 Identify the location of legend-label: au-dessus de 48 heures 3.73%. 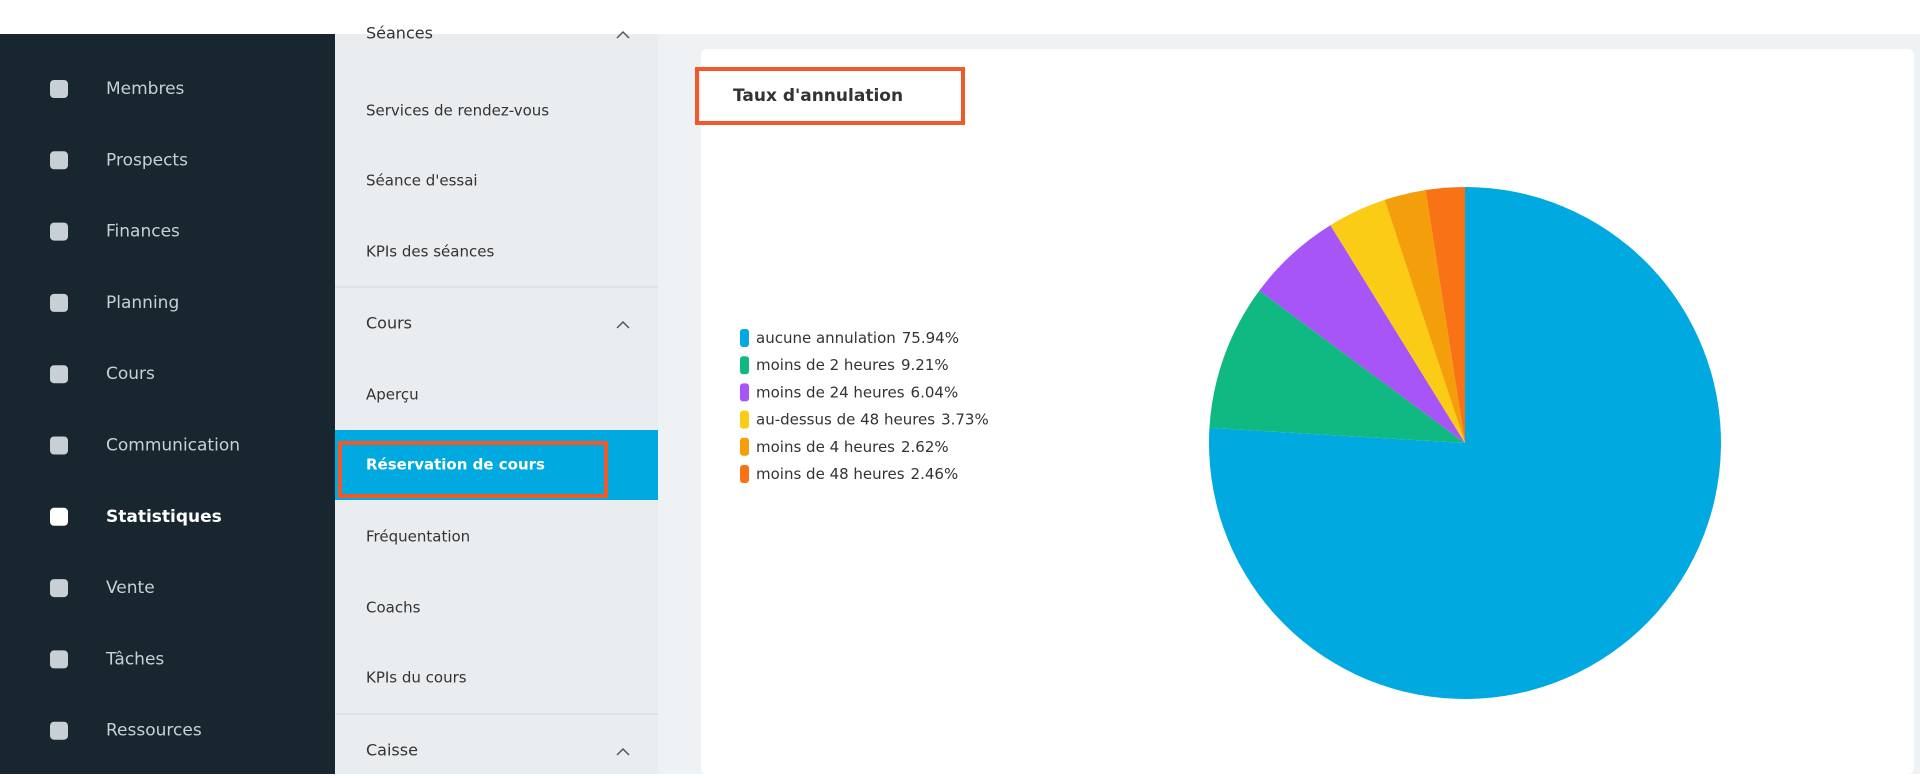
(872, 419).